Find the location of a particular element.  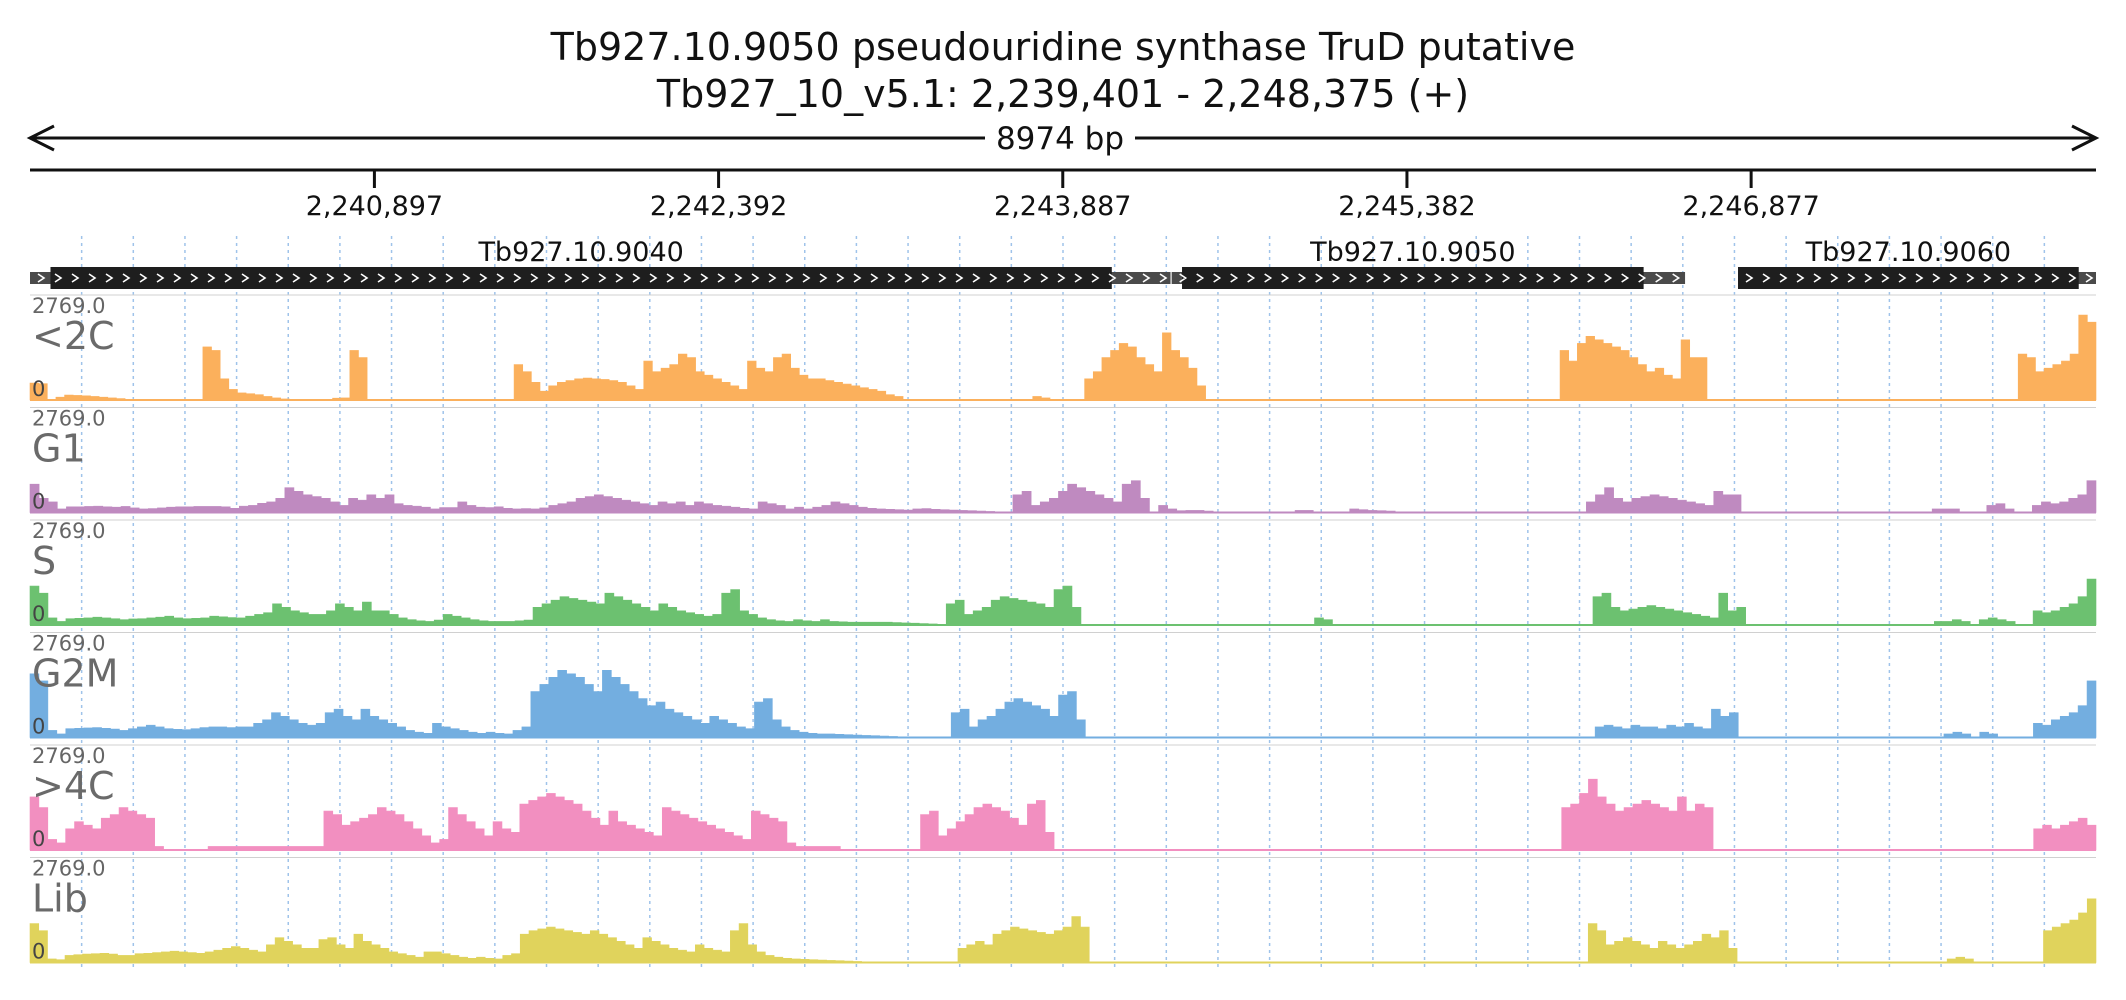

gene-label: Tb927.10.9060 is located at coordinates (1908, 252).